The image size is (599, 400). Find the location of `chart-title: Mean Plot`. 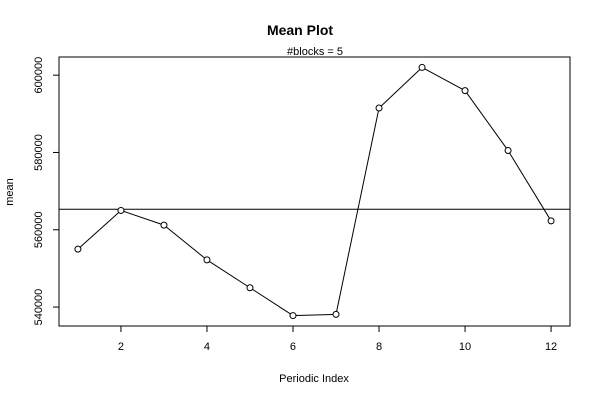

chart-title: Mean Plot is located at coordinates (300, 30).